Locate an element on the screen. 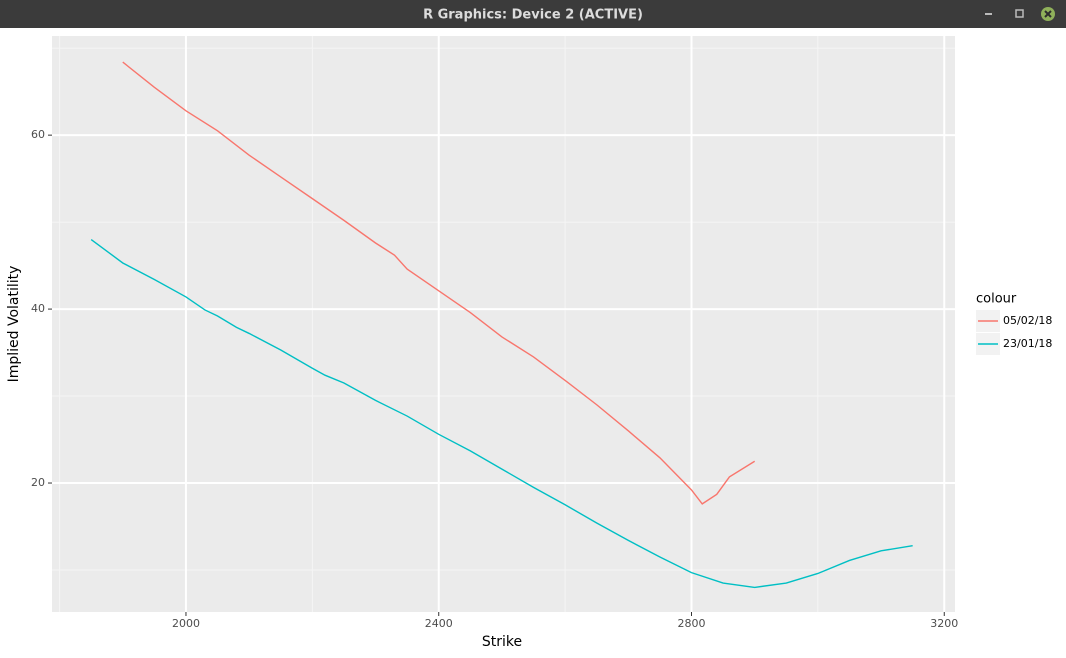 This screenshot has width=1066, height=658. y-tick-label: 60 is located at coordinates (38, 134).